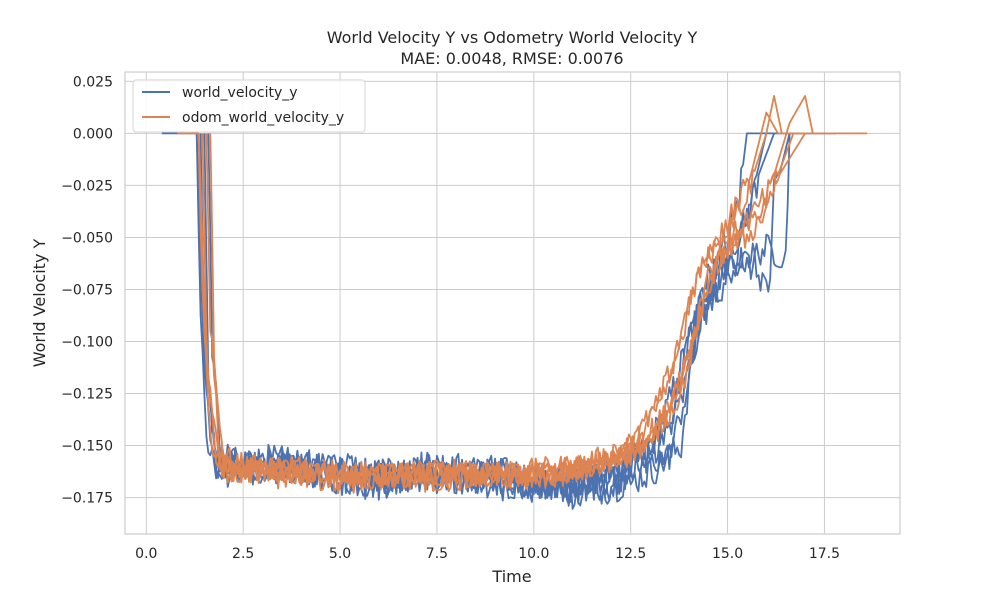  I want to click on legend-box, so click(249, 106).